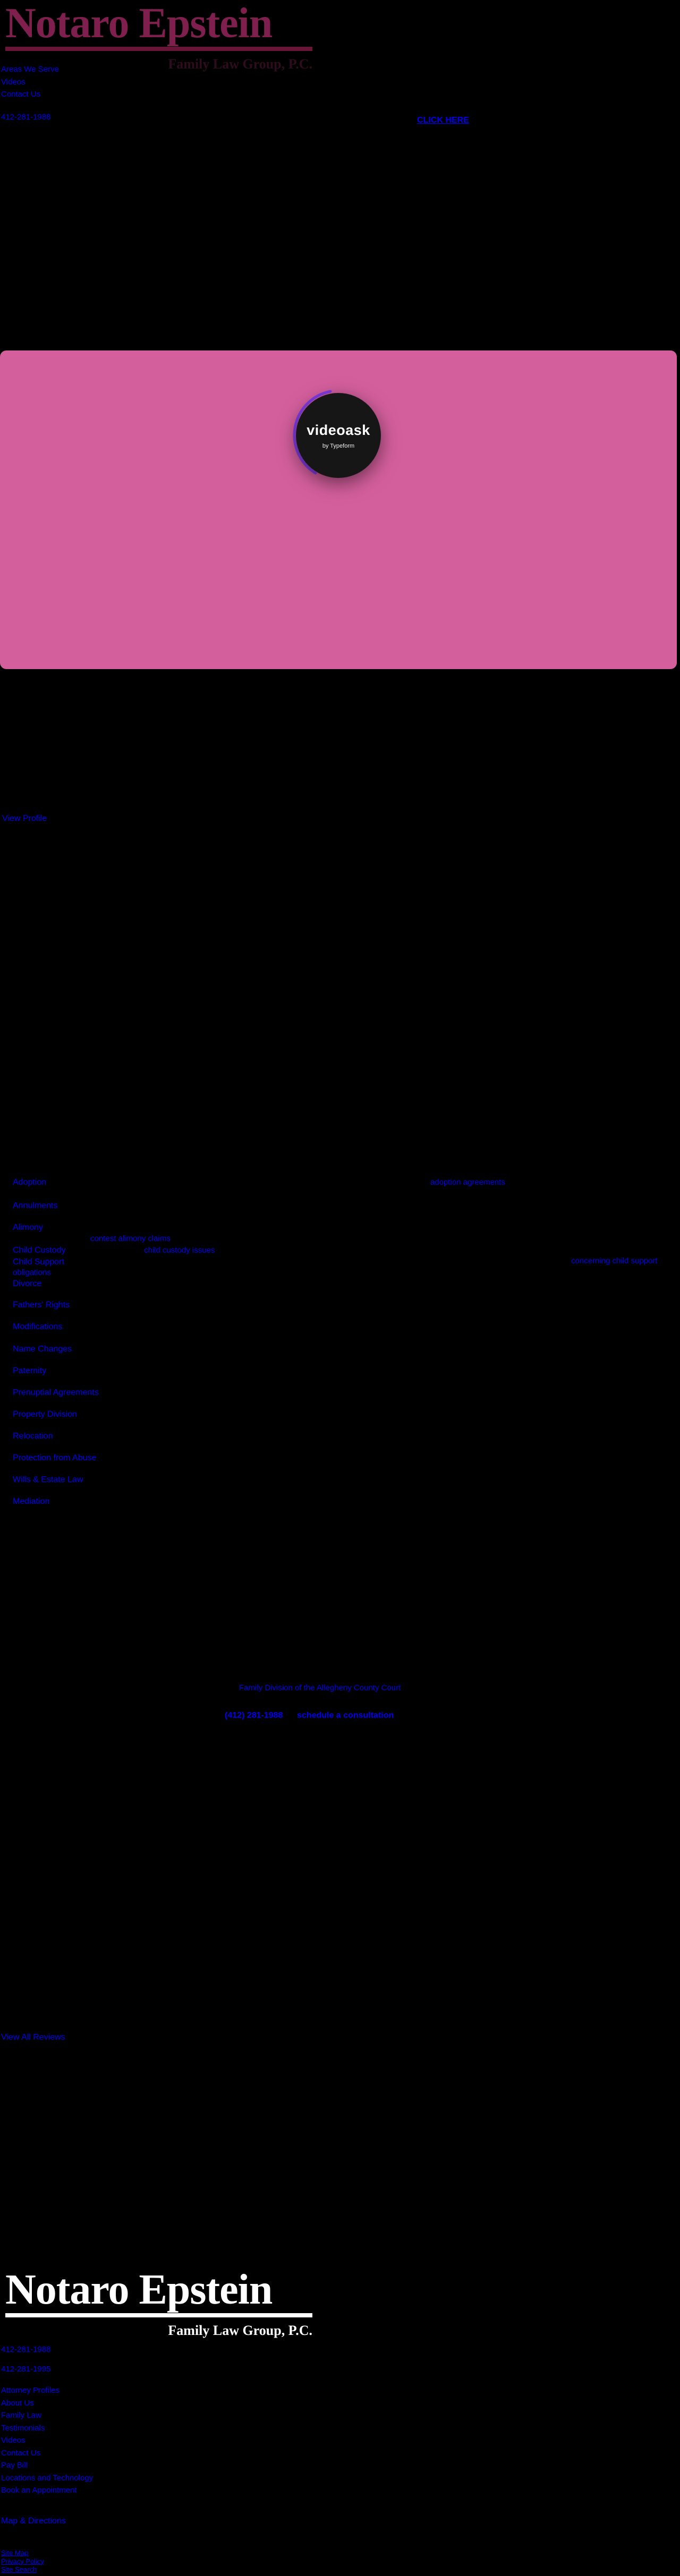  What do you see at coordinates (26, 2369) in the screenshot?
I see `footer-phone-link-2: 412-281-1995` at bounding box center [26, 2369].